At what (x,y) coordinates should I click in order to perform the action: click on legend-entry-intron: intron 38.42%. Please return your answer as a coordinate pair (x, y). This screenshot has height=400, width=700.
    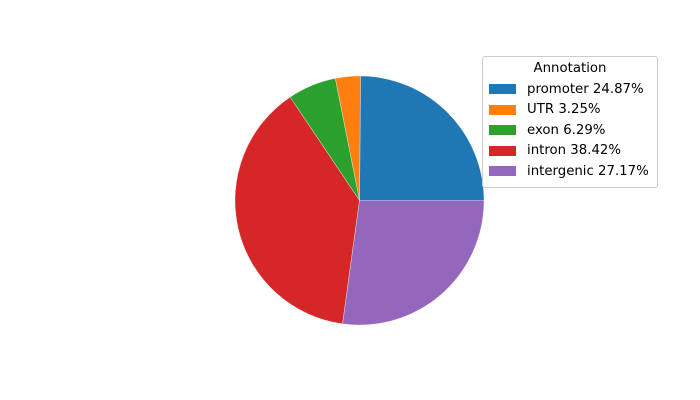
    Looking at the image, I should click on (570, 151).